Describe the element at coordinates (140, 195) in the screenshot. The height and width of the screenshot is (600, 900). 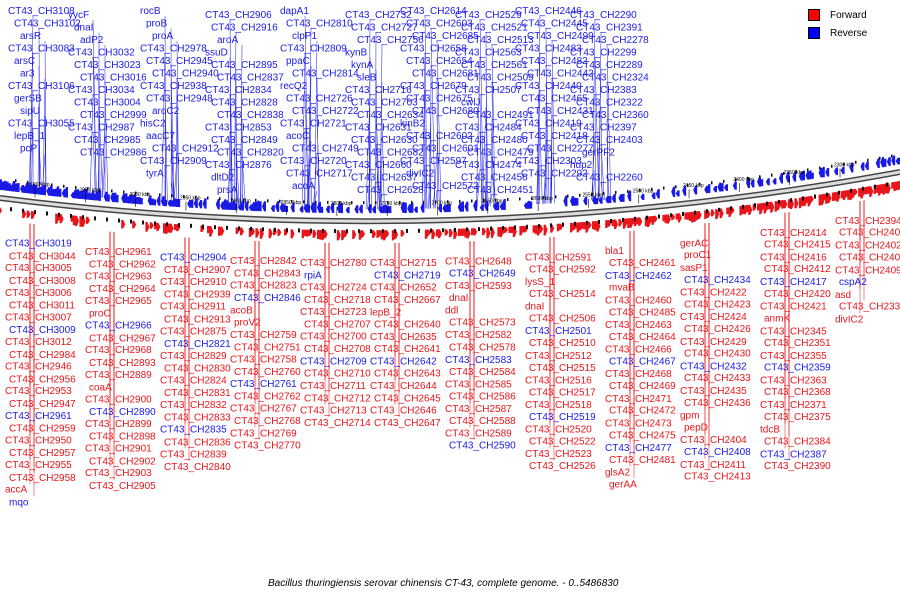
I see `kbp-label: 3000 kbp` at that location.